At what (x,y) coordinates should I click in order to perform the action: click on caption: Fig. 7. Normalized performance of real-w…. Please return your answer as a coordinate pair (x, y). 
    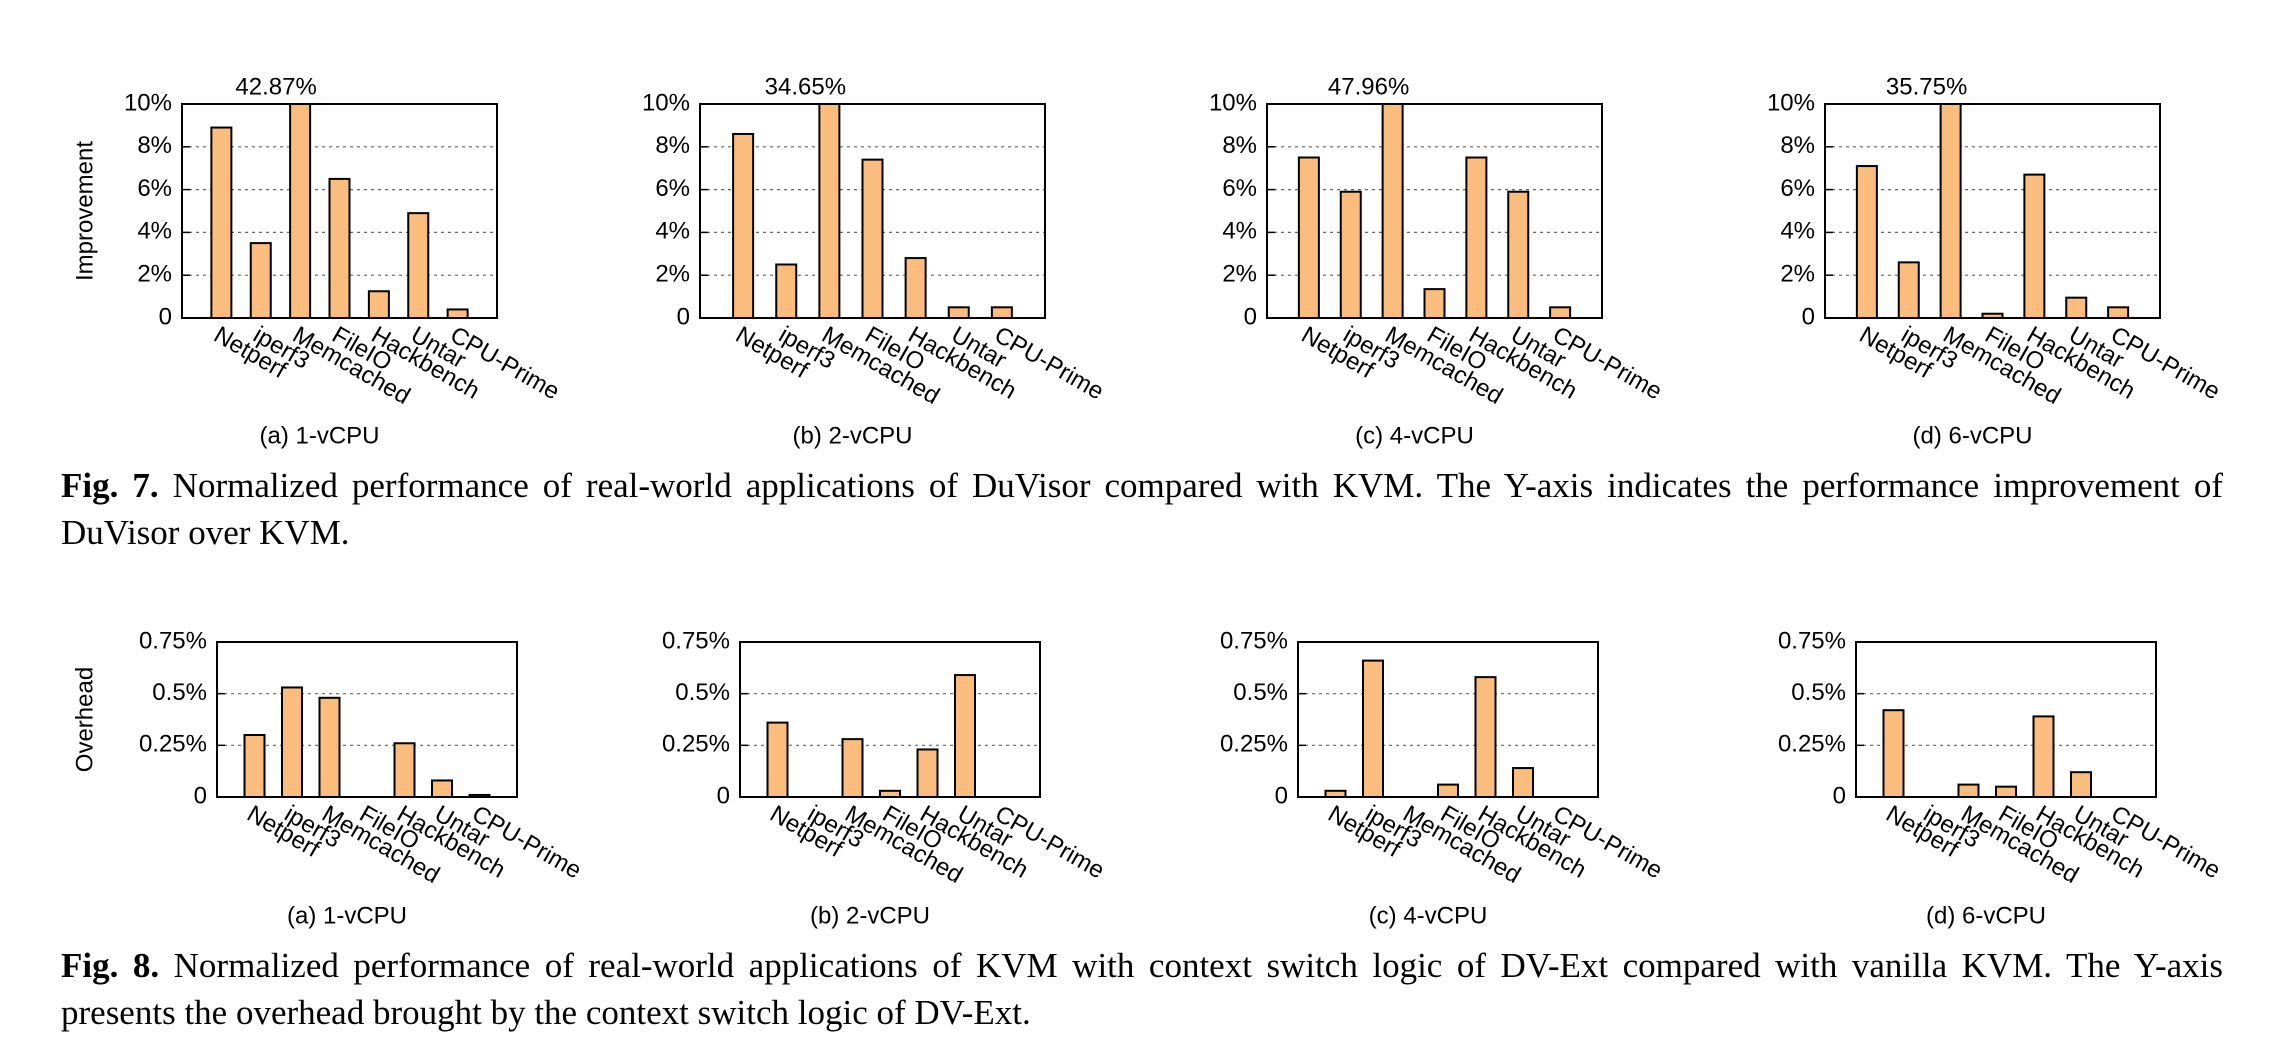
    Looking at the image, I should click on (1142, 509).